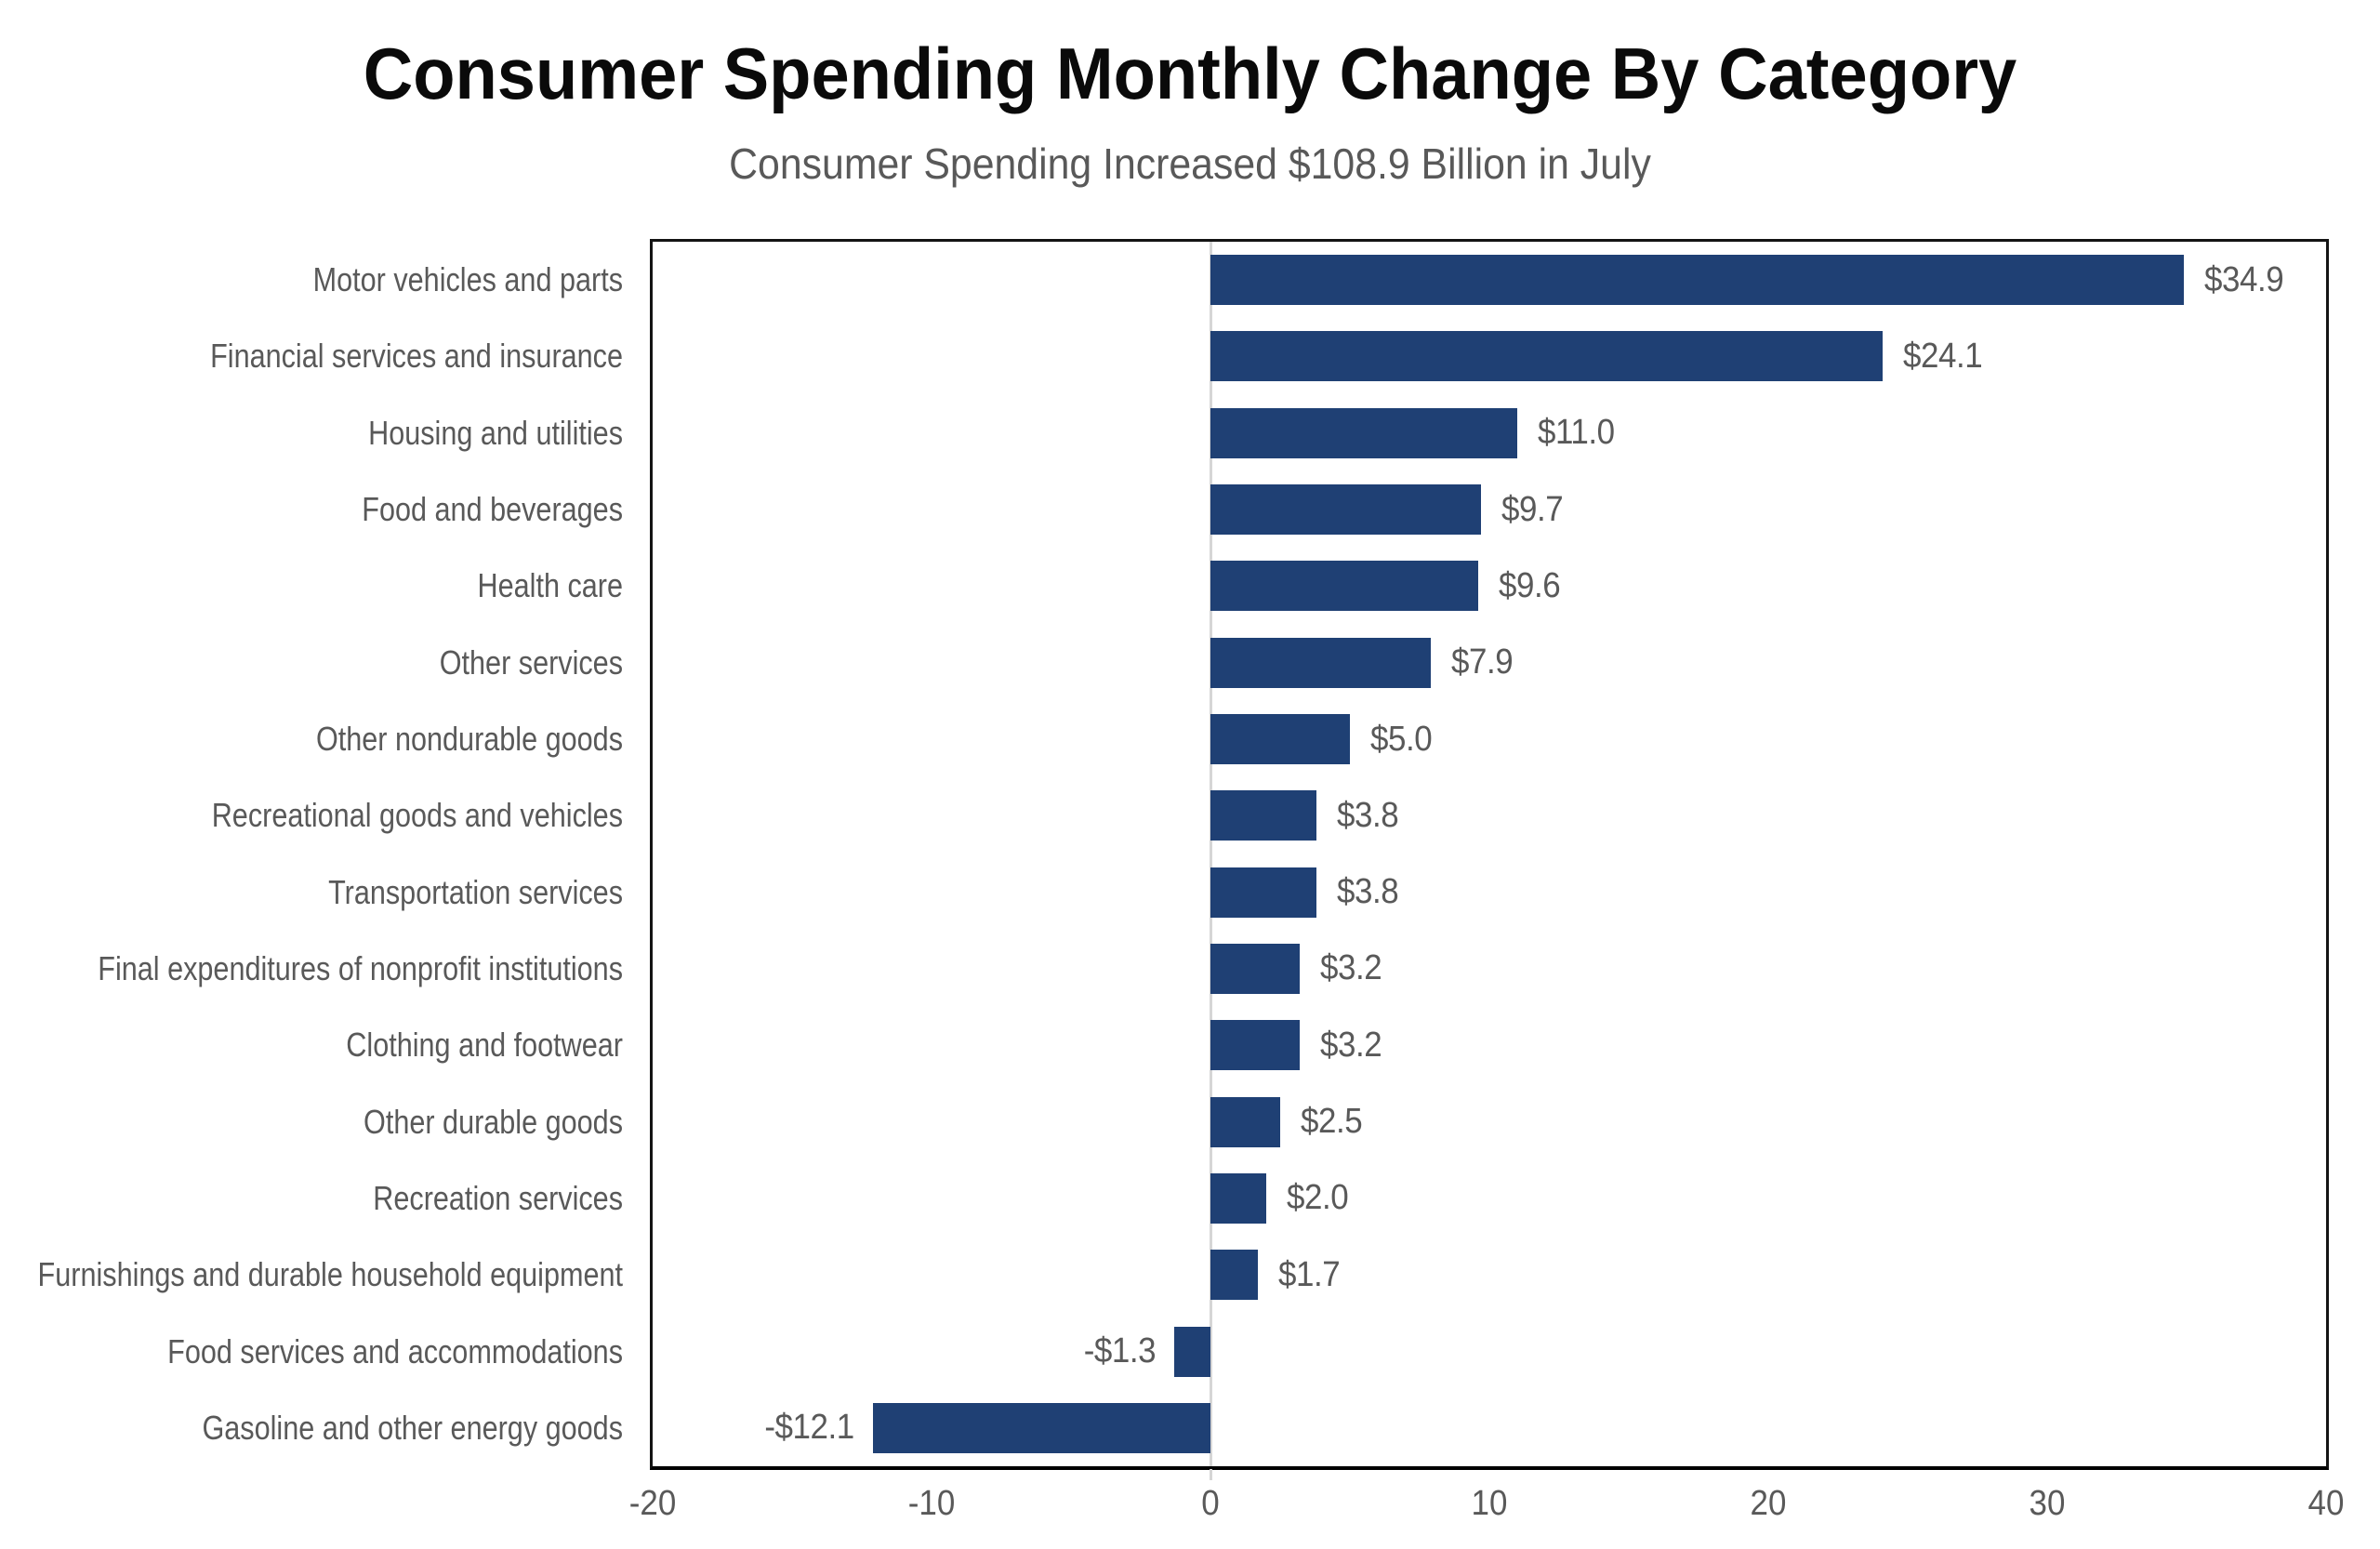  What do you see at coordinates (2326, 1503) in the screenshot?
I see `x-tick-label: 40` at bounding box center [2326, 1503].